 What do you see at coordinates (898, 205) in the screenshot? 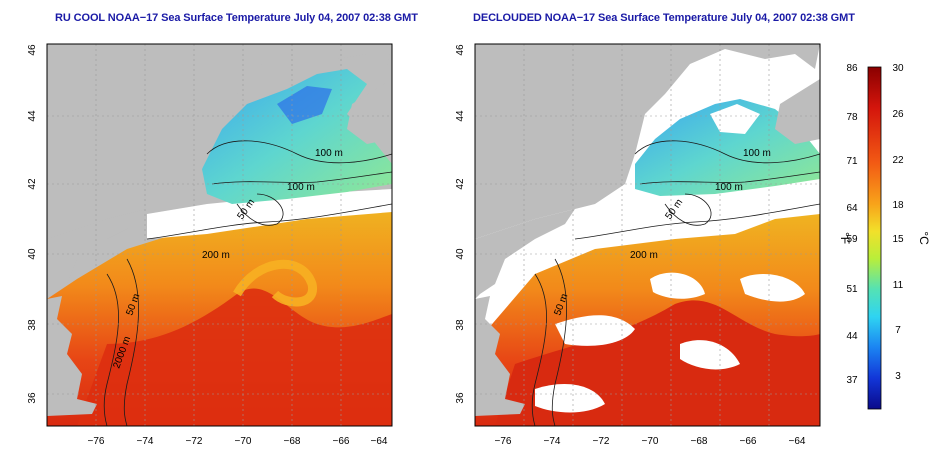
I see `c-tick-18: 18` at bounding box center [898, 205].